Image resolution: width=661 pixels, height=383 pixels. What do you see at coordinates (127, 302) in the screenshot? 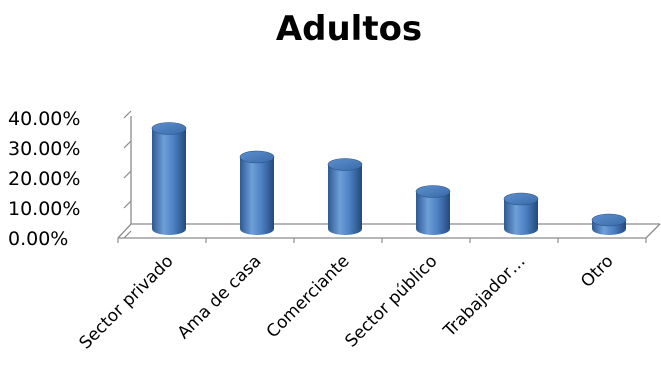
I see `x-tick-label: Sector privado` at bounding box center [127, 302].